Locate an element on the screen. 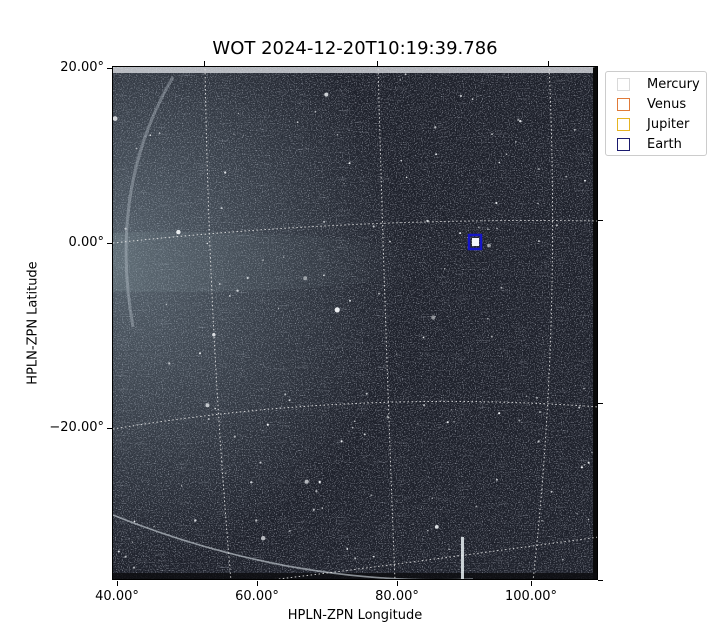 The height and width of the screenshot is (640, 720). legend-item-venus: Venus is located at coordinates (651, 104).